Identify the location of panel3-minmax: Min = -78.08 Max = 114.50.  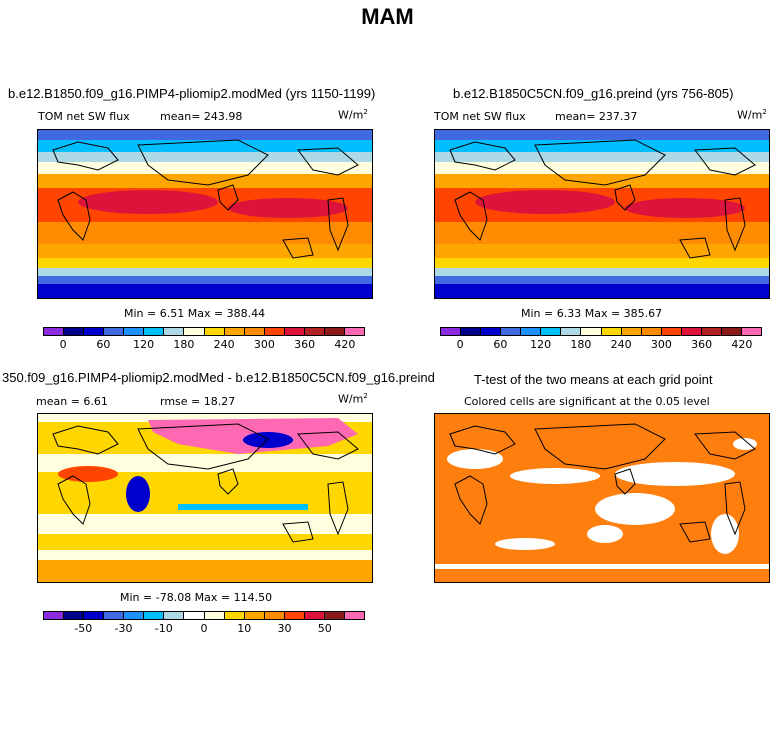
(196, 597).